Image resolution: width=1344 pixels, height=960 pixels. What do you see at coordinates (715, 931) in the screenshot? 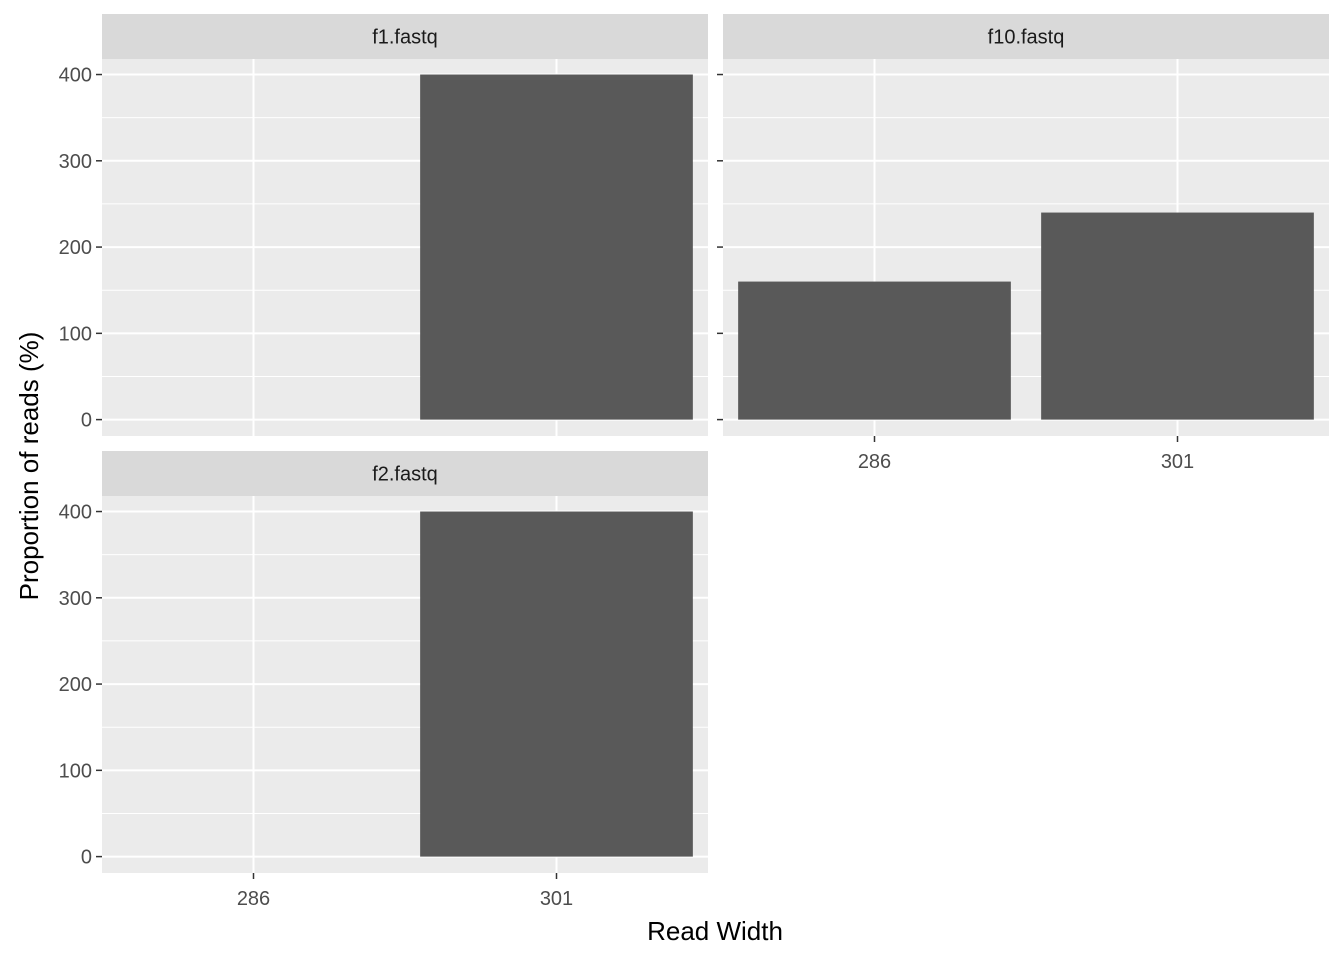
I see `x-axis-title: Read Width` at bounding box center [715, 931].